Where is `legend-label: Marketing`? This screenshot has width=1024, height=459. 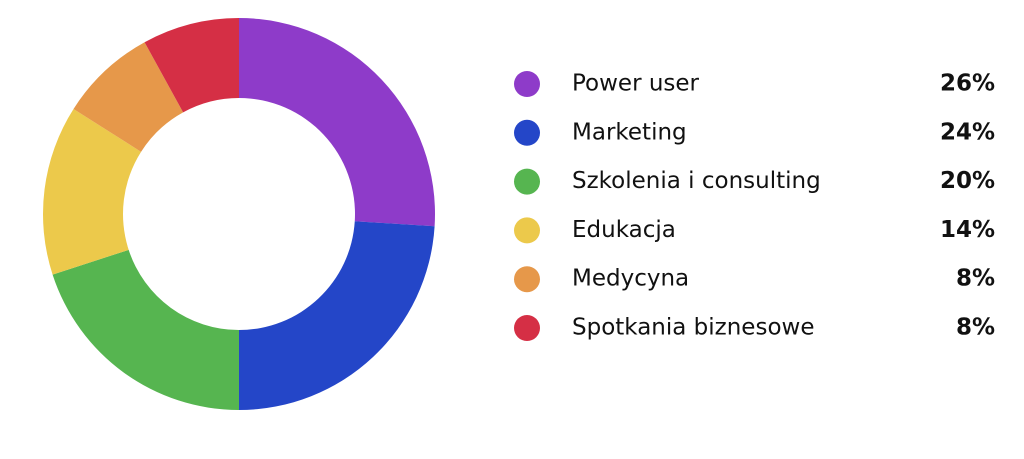 legend-label: Marketing is located at coordinates (629, 132).